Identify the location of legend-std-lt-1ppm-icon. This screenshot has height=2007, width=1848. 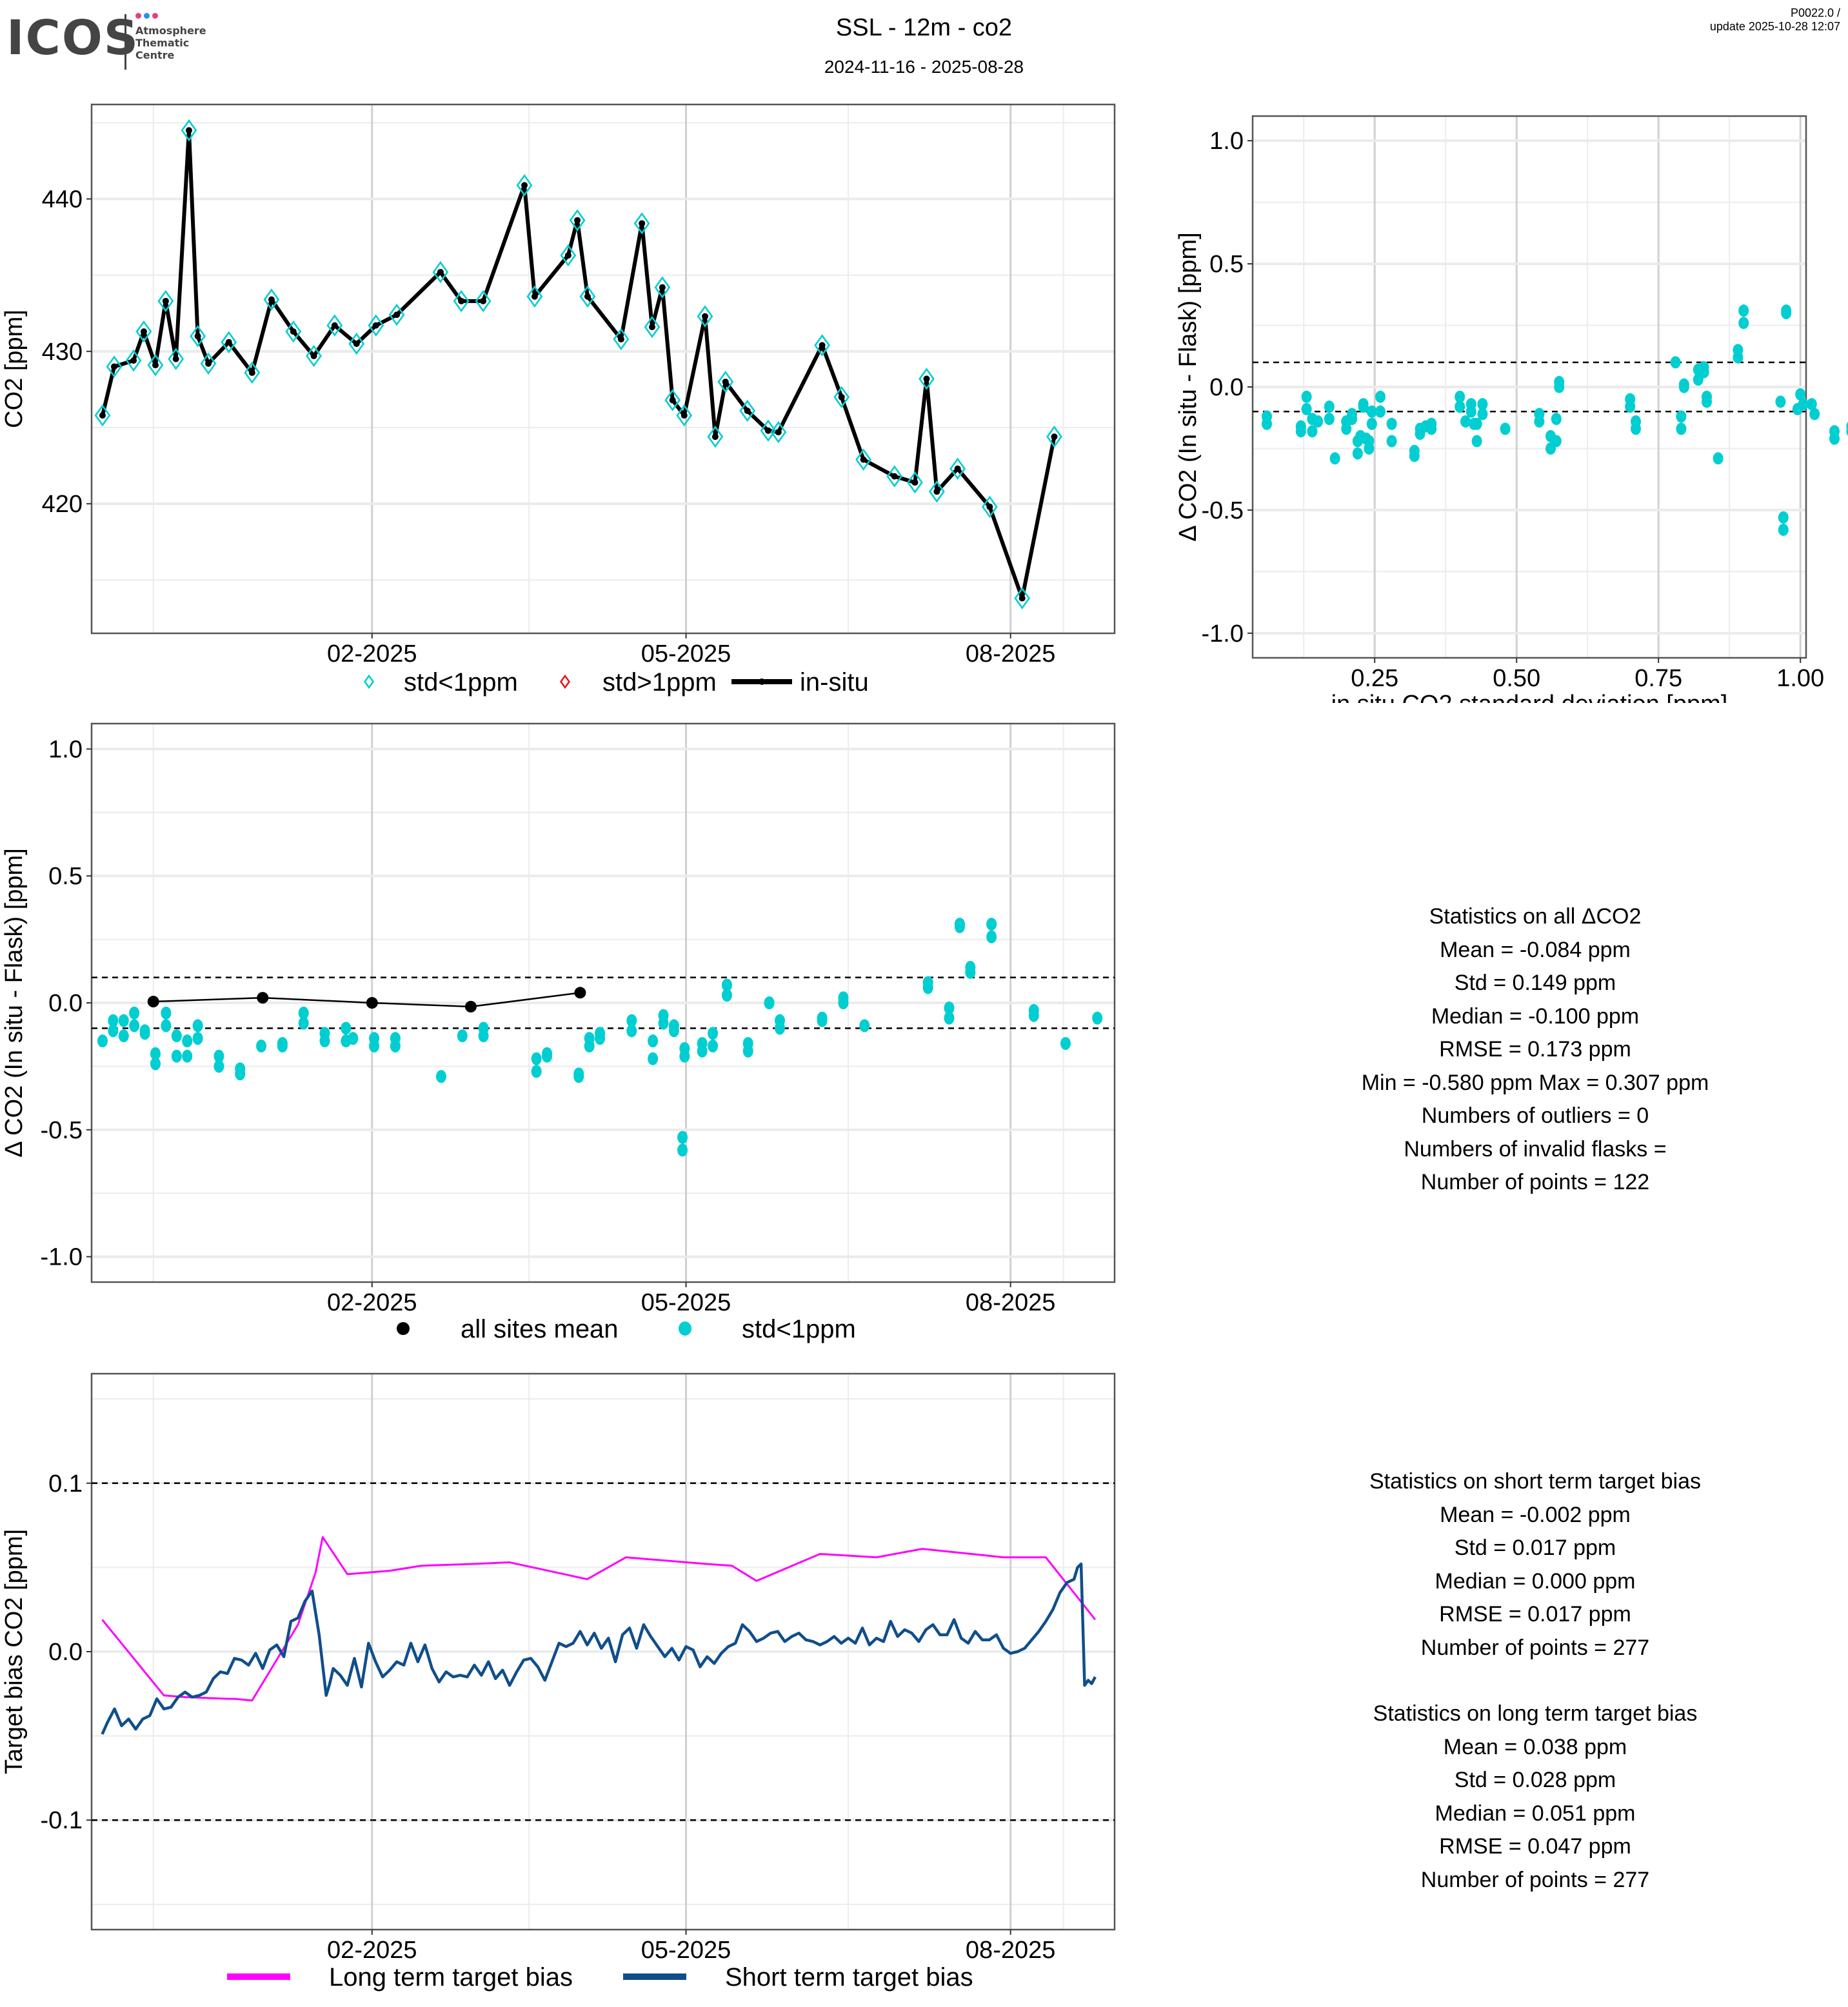
(369, 681).